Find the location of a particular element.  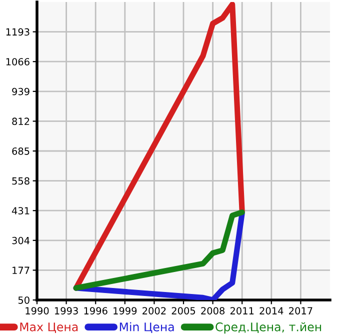

x-tick-label: 2002 is located at coordinates (154, 310).